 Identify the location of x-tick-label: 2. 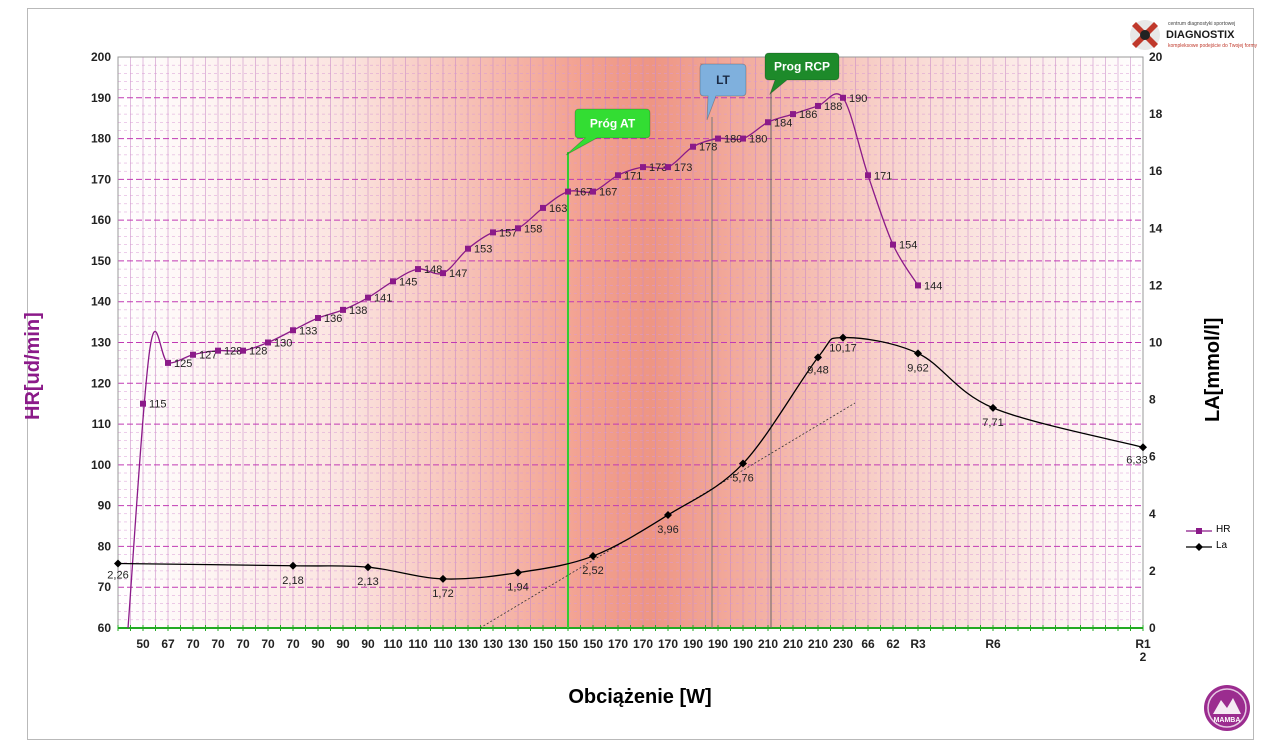
(1143, 657).